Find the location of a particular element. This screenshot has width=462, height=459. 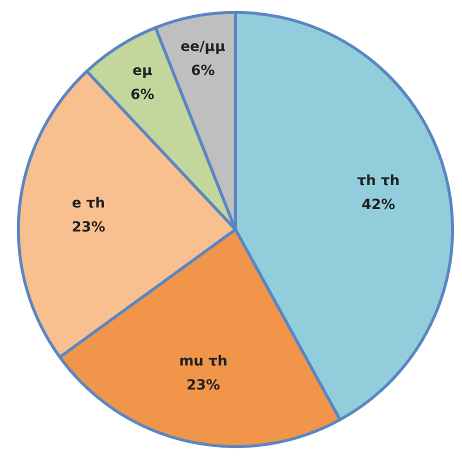

slice-label: mu τh is located at coordinates (203, 362).